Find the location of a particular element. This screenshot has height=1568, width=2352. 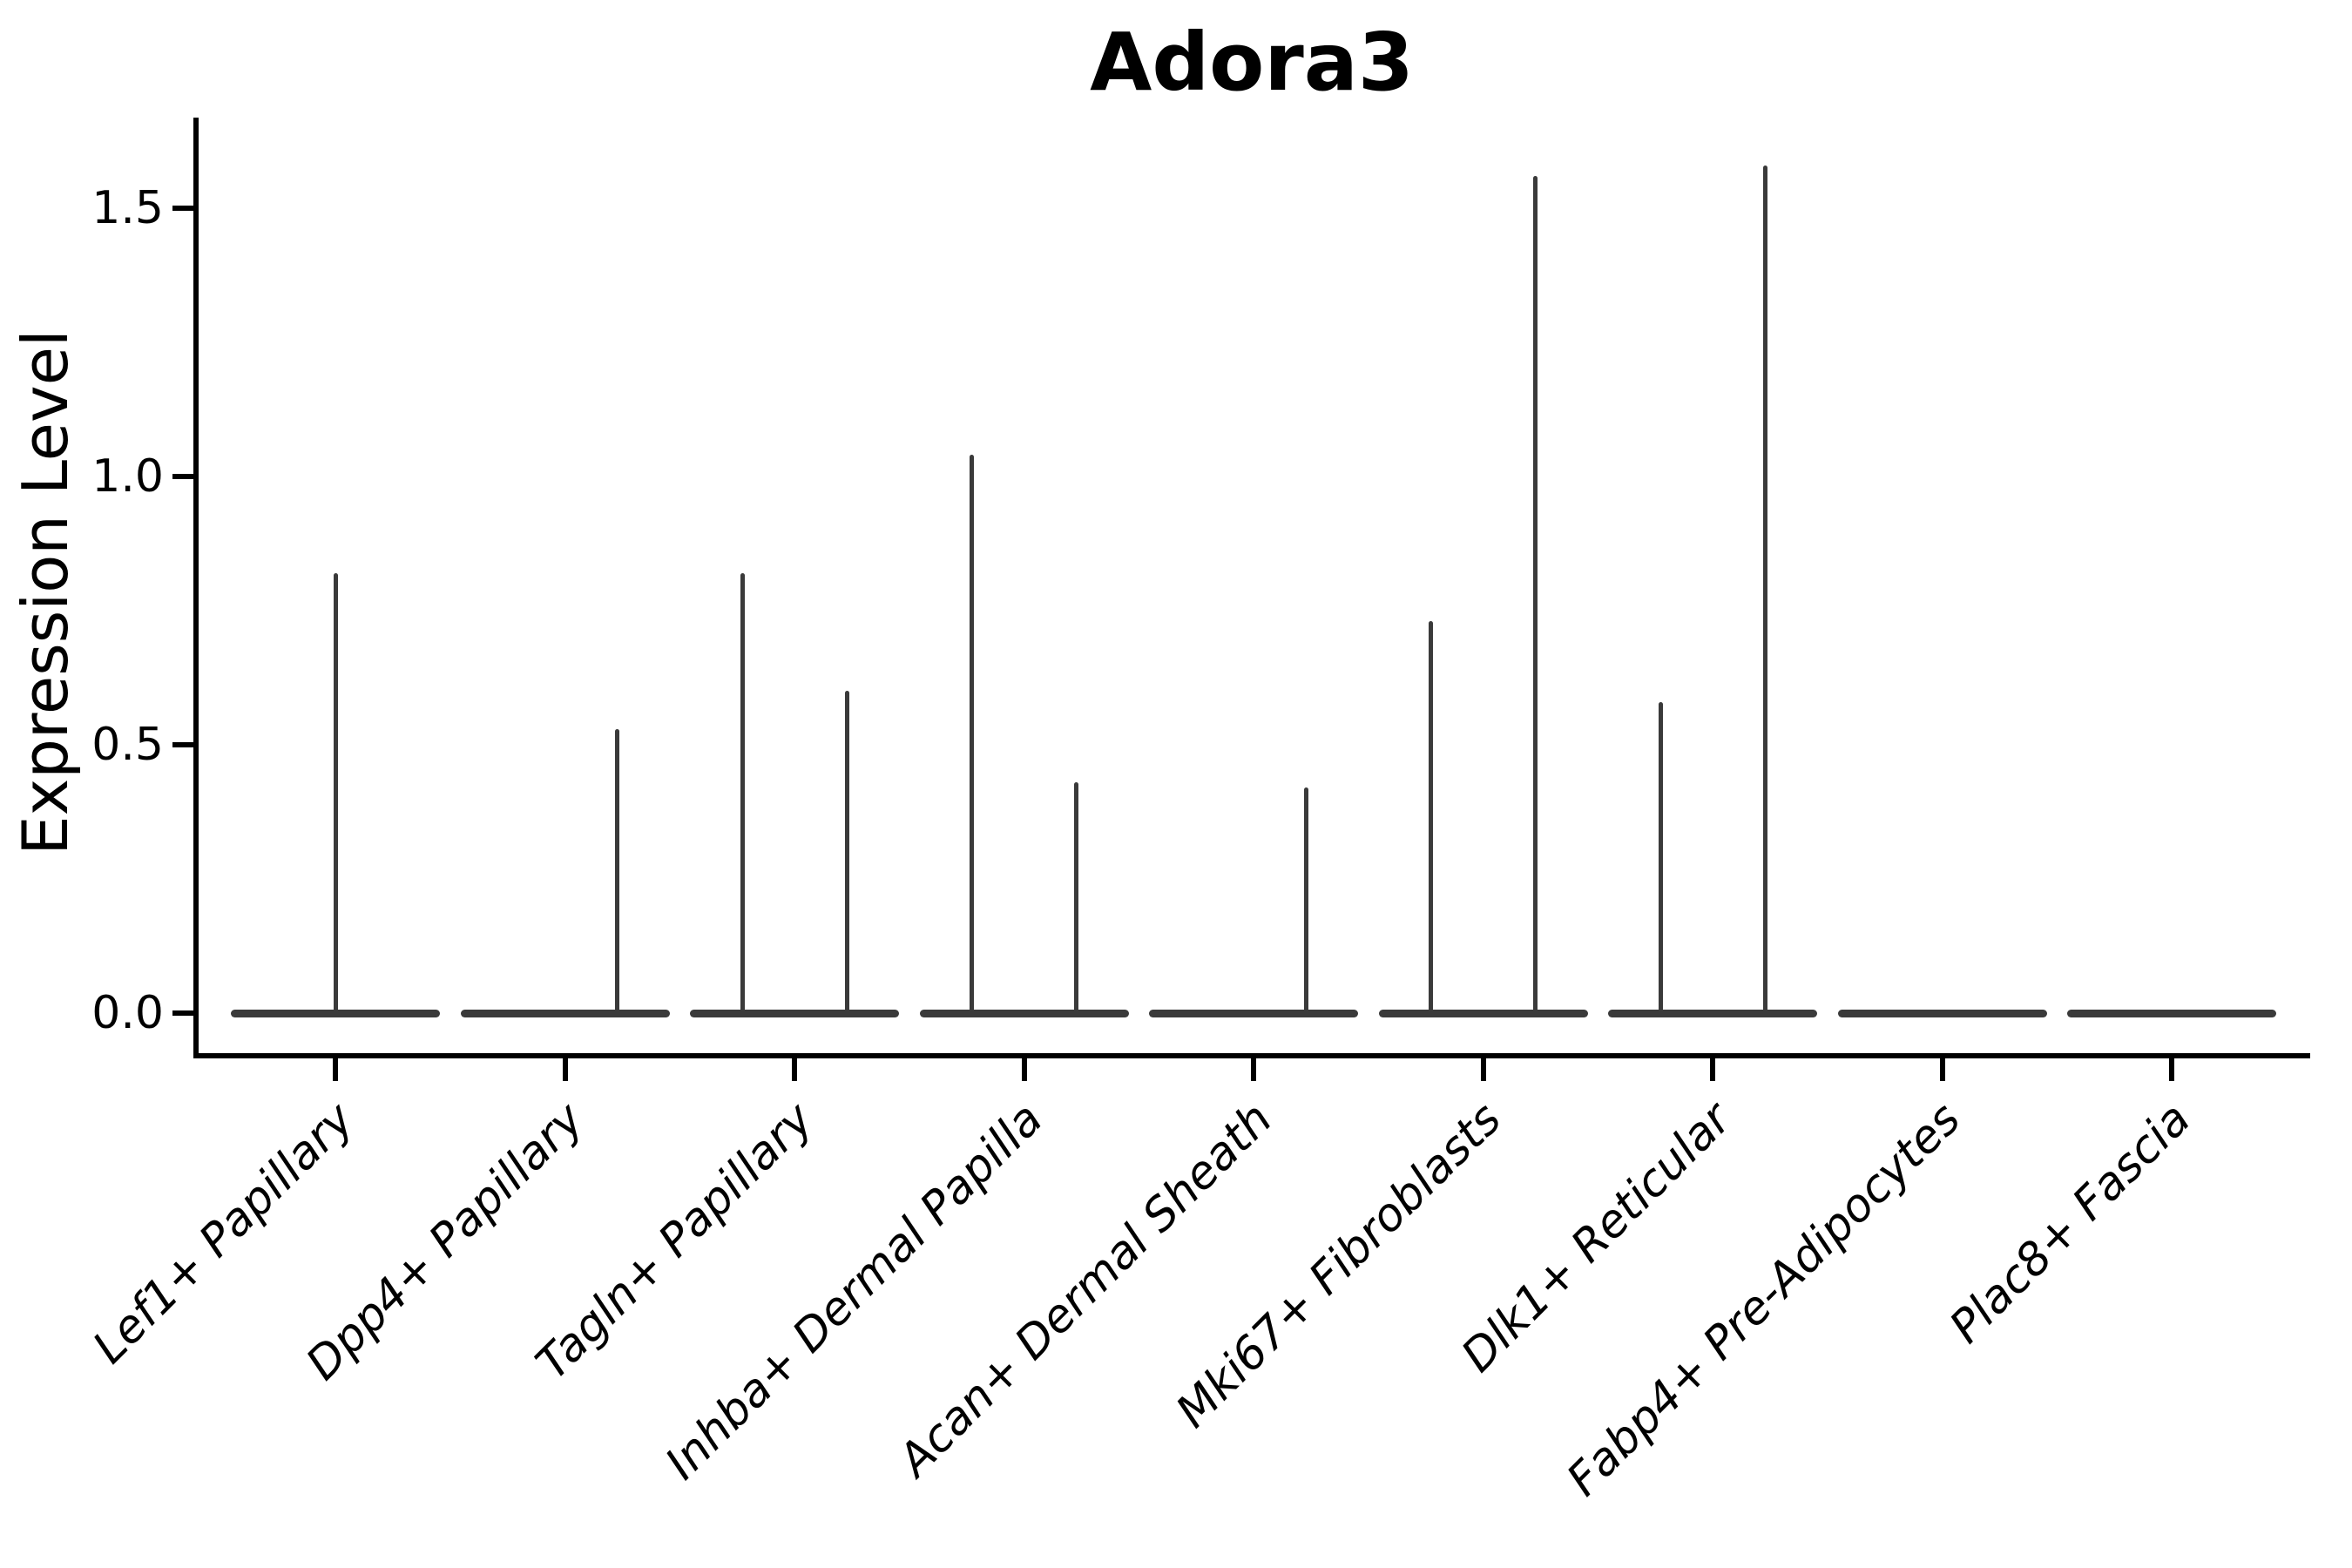

x-axis-tick-label: Fabp4+ Pre-Adipocytes is located at coordinates (1764, 1300).